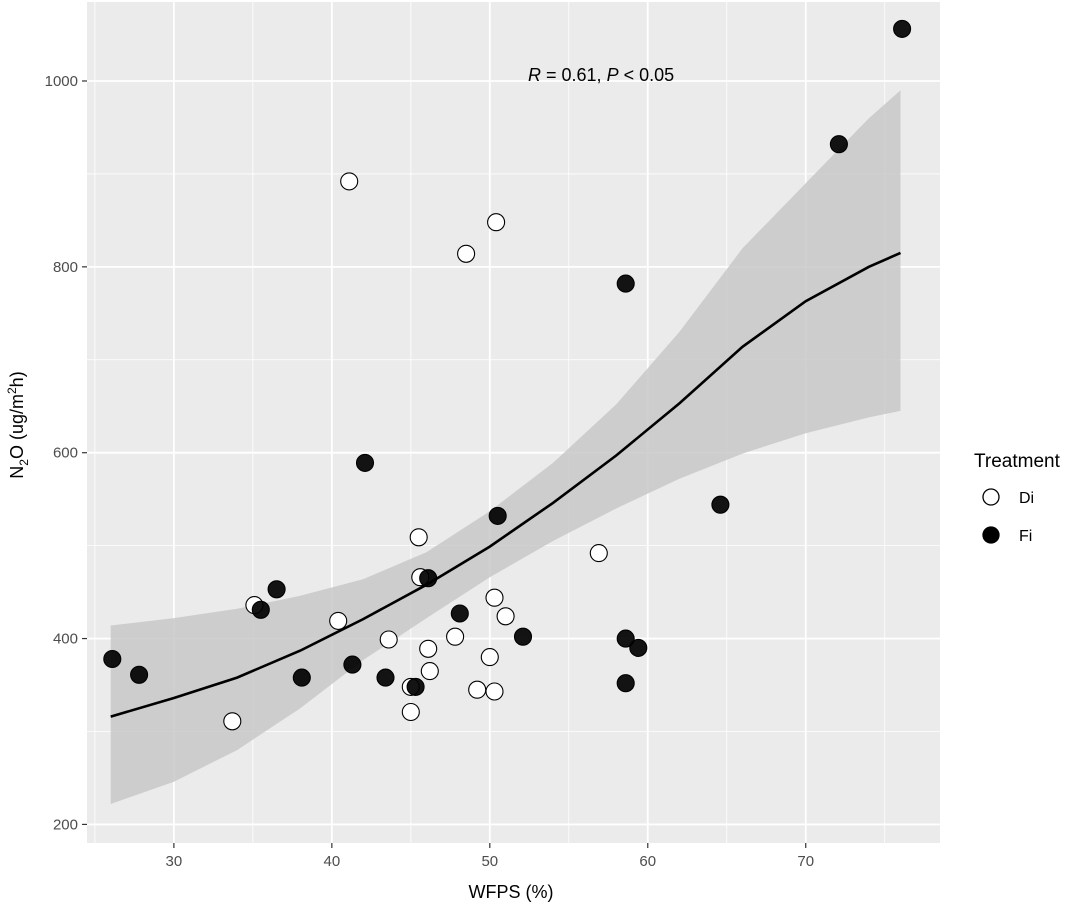  Describe the element at coordinates (65, 639) in the screenshot. I see `y-tick-label: 400` at that location.